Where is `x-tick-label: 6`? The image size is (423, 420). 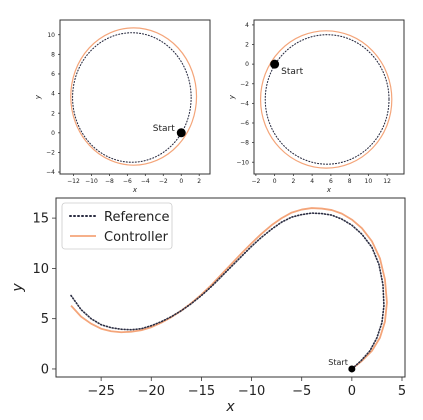
x-tick-label: 6 is located at coordinates (331, 181).